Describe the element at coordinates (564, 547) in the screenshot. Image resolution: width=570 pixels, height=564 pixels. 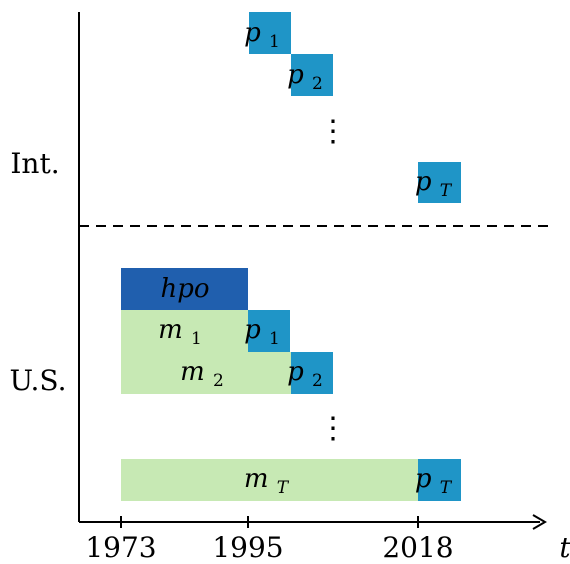
I see `axis-variable-t: t` at that location.